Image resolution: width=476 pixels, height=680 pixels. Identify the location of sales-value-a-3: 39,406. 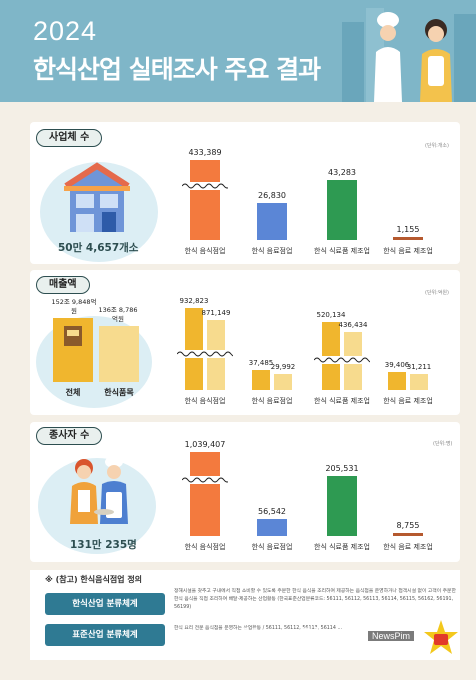
(397, 365).